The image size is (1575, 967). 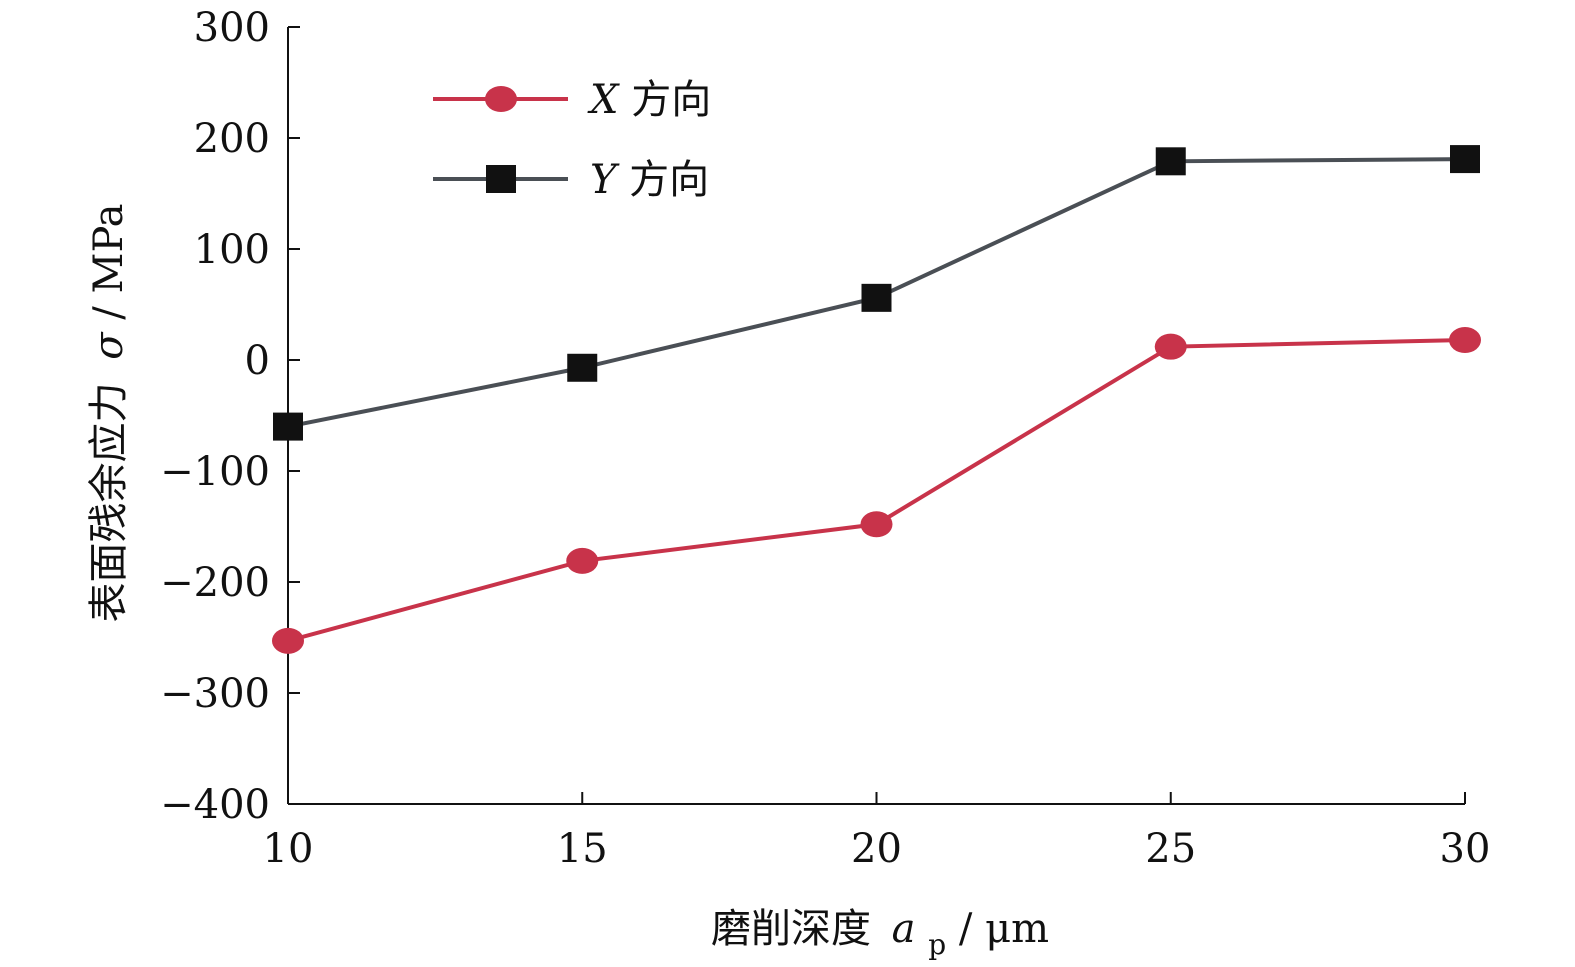 What do you see at coordinates (288, 849) in the screenshot?
I see `x-tick-label: 10` at bounding box center [288, 849].